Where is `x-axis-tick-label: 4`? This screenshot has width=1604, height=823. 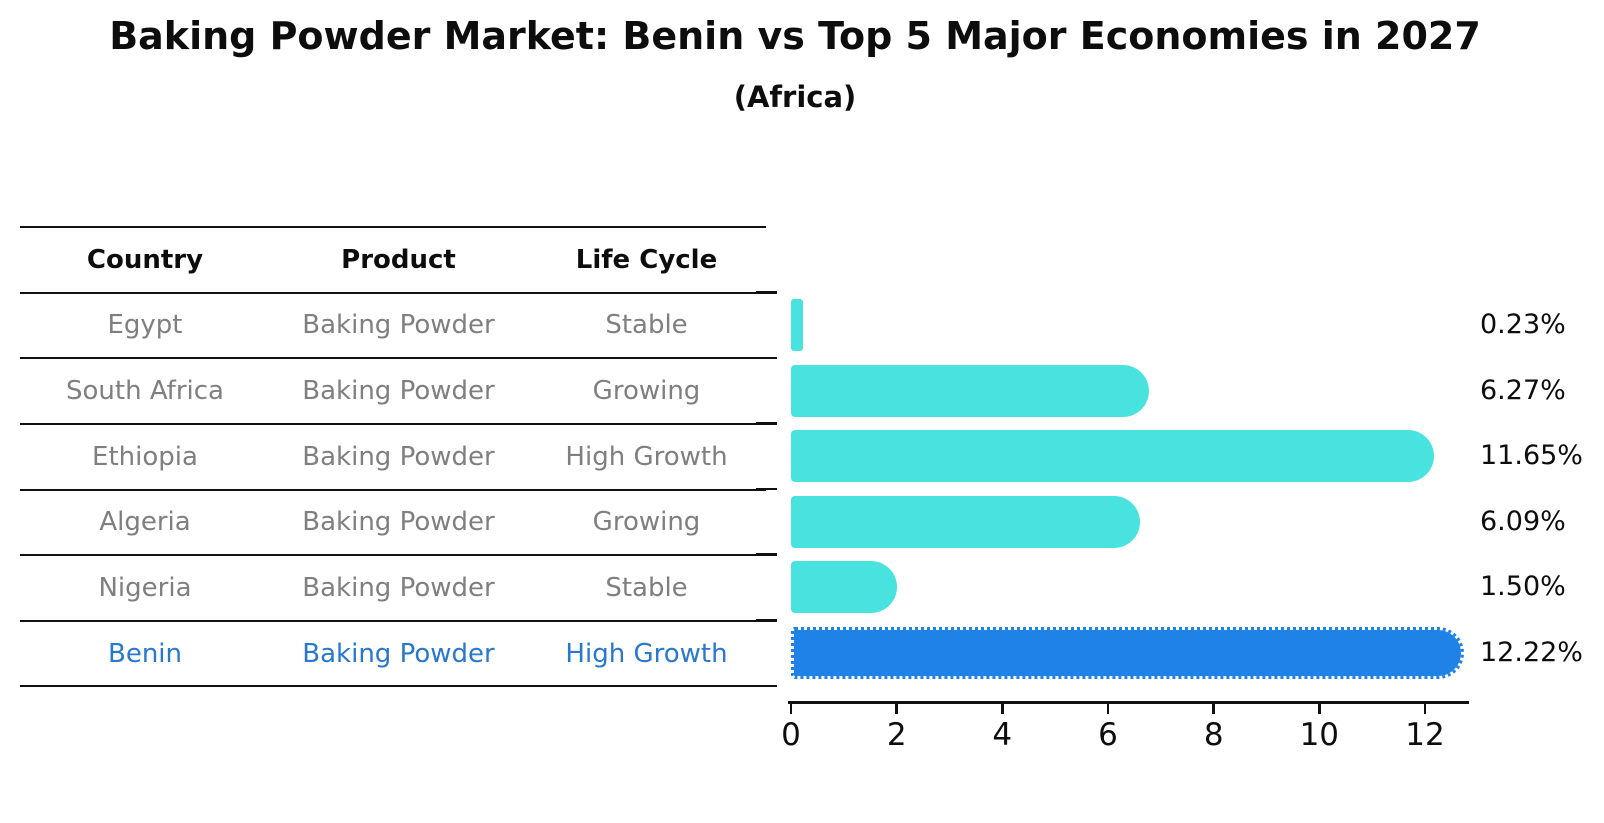
x-axis-tick-label: 4 is located at coordinates (1002, 735).